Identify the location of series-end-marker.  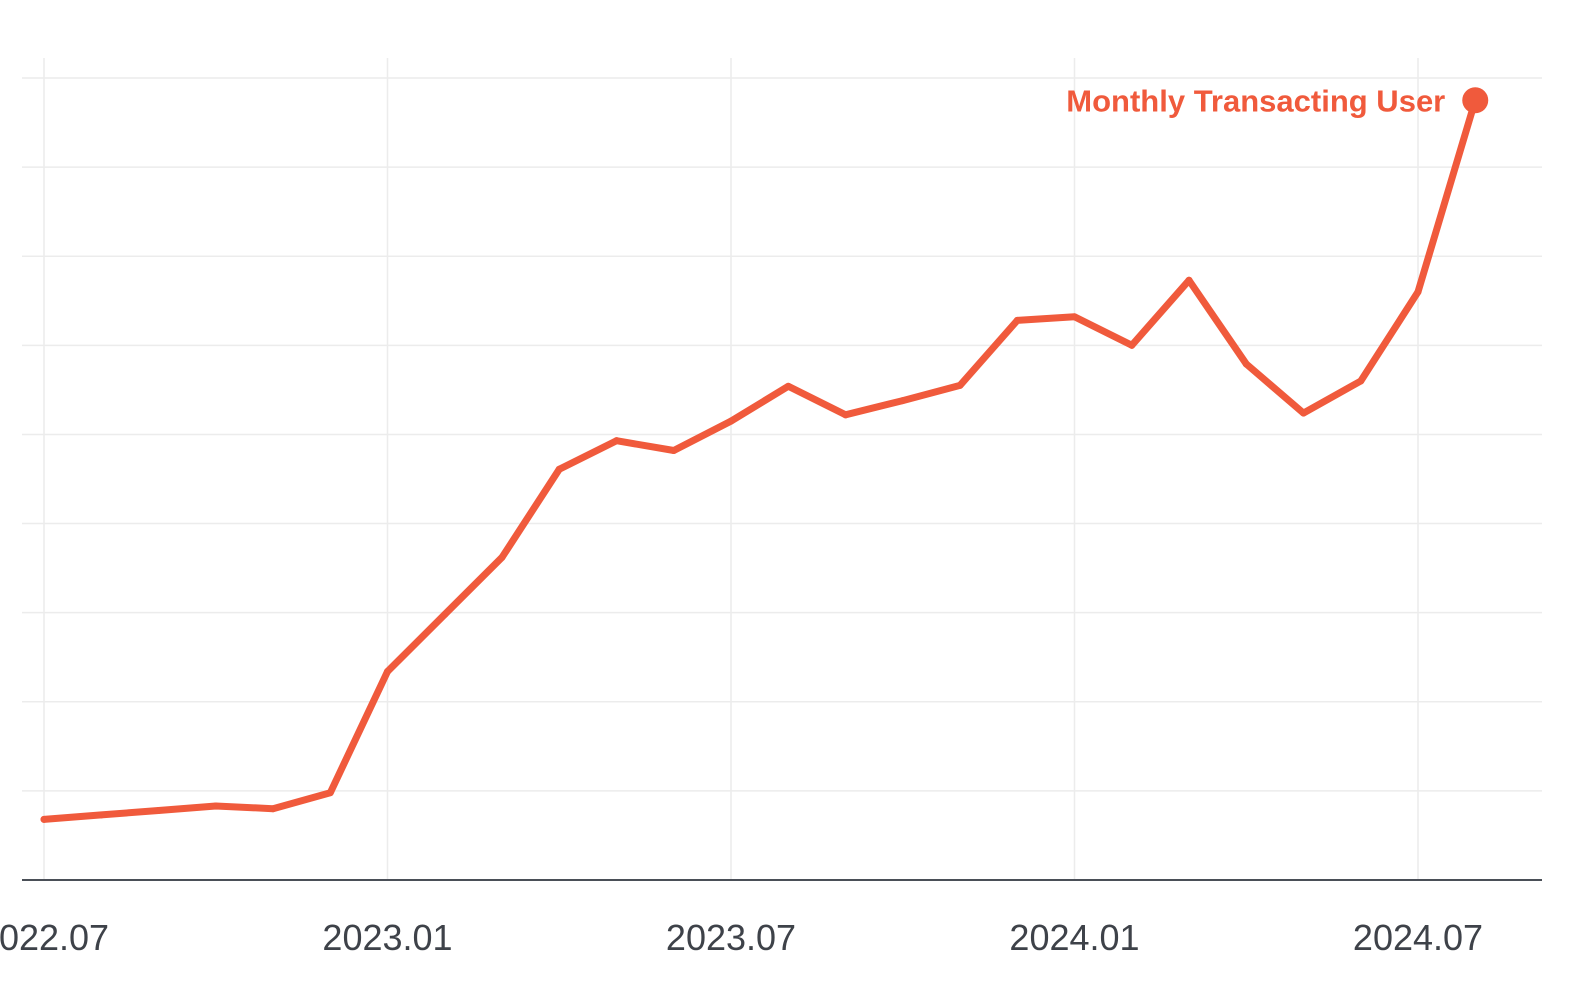
(1475, 100).